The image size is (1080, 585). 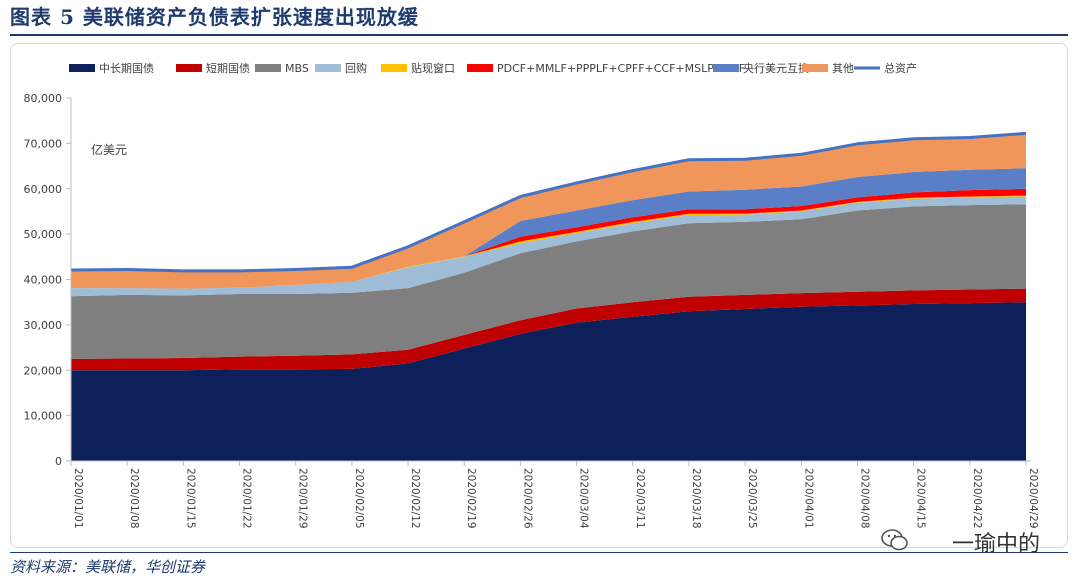 What do you see at coordinates (752, 498) in the screenshot?
I see `x-tick-label: 2020/03/25` at bounding box center [752, 498].